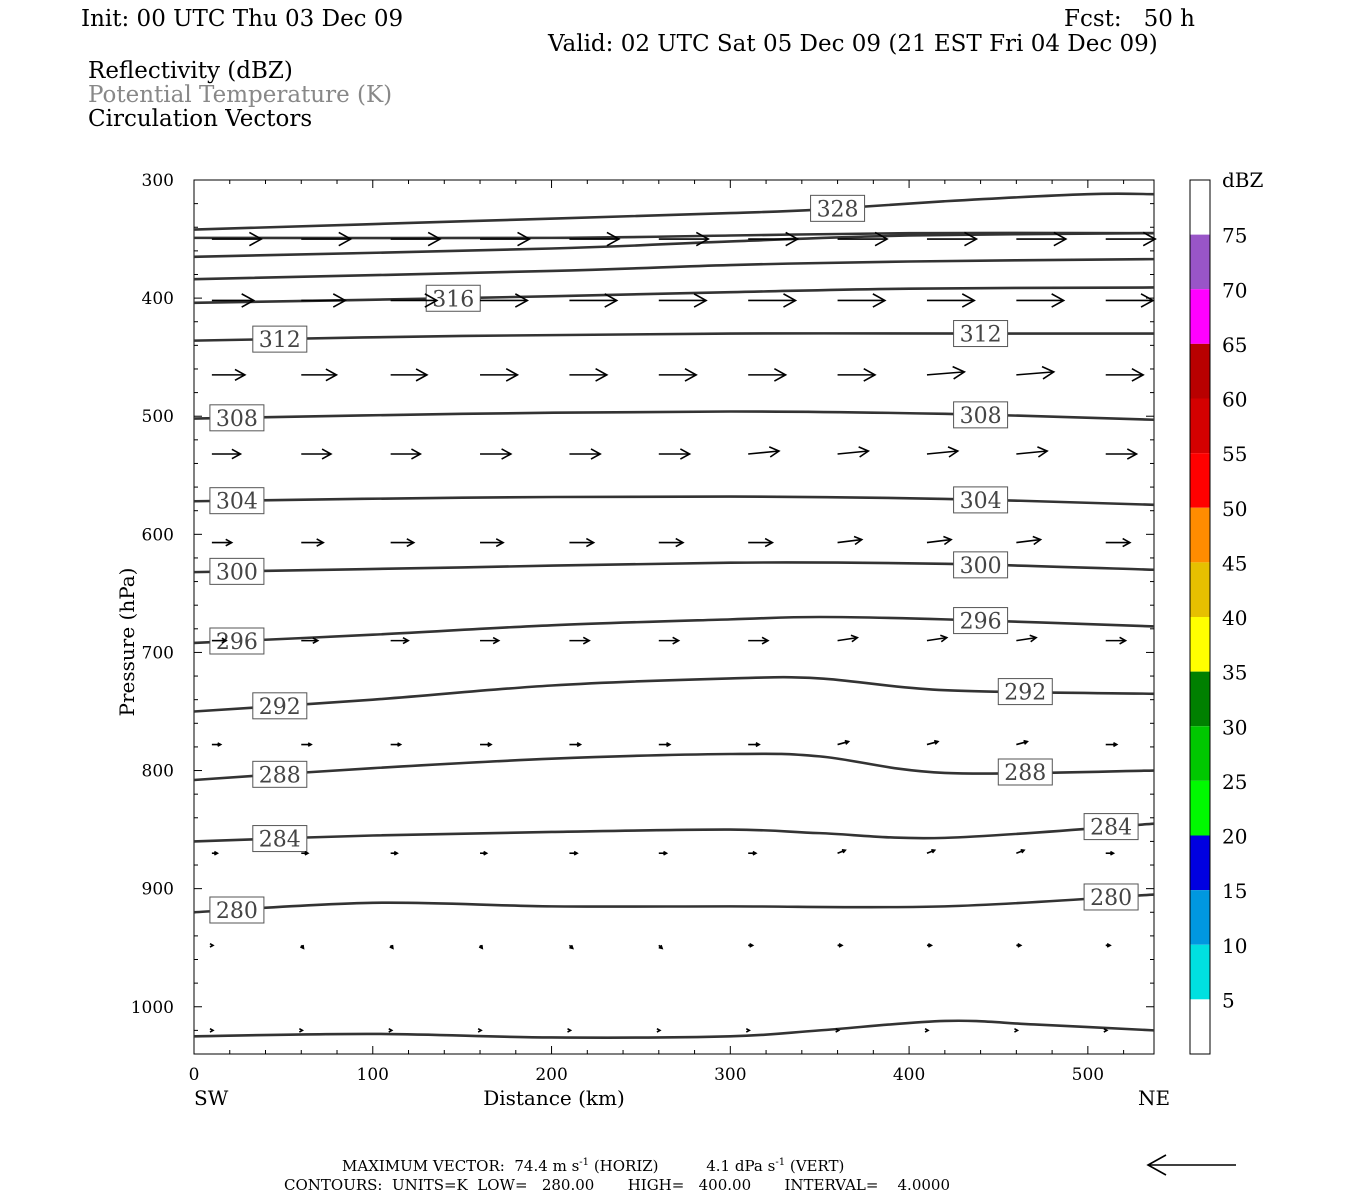  I want to click on theta-label: 304, so click(981, 501).